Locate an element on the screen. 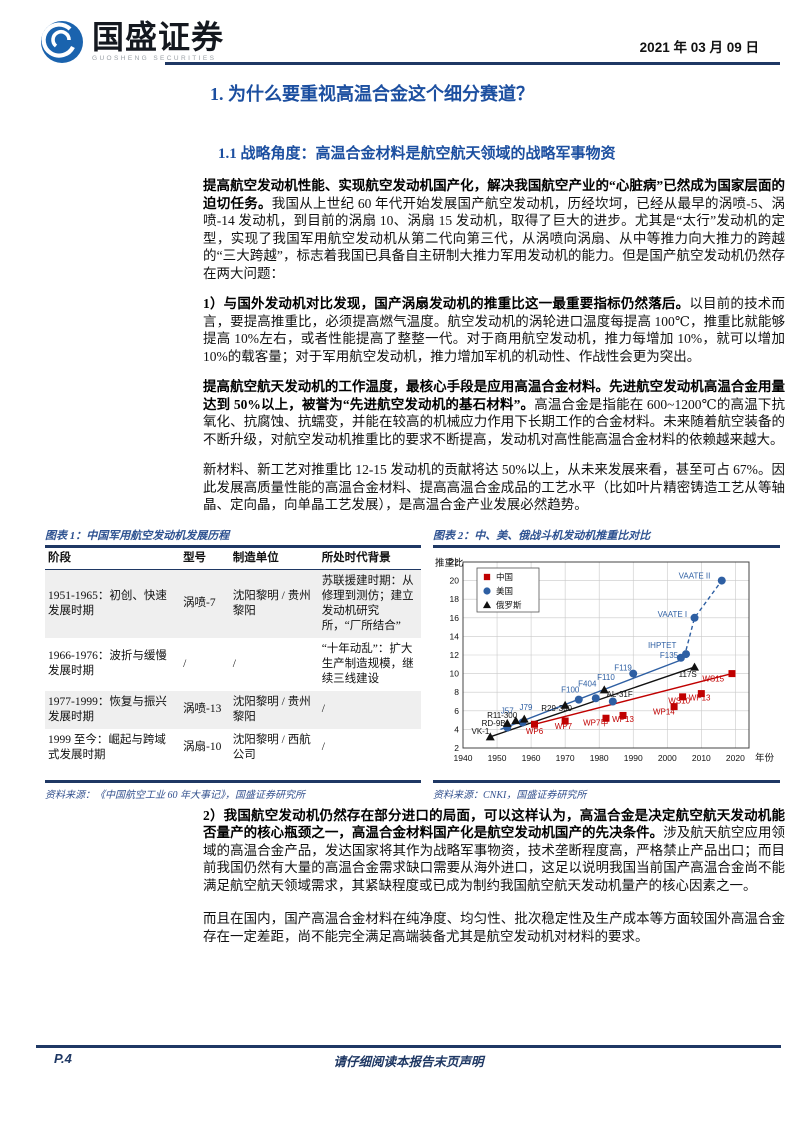 Image resolution: width=793 pixels, height=1122 pixels. svg-text: WP7 is located at coordinates (564, 725).